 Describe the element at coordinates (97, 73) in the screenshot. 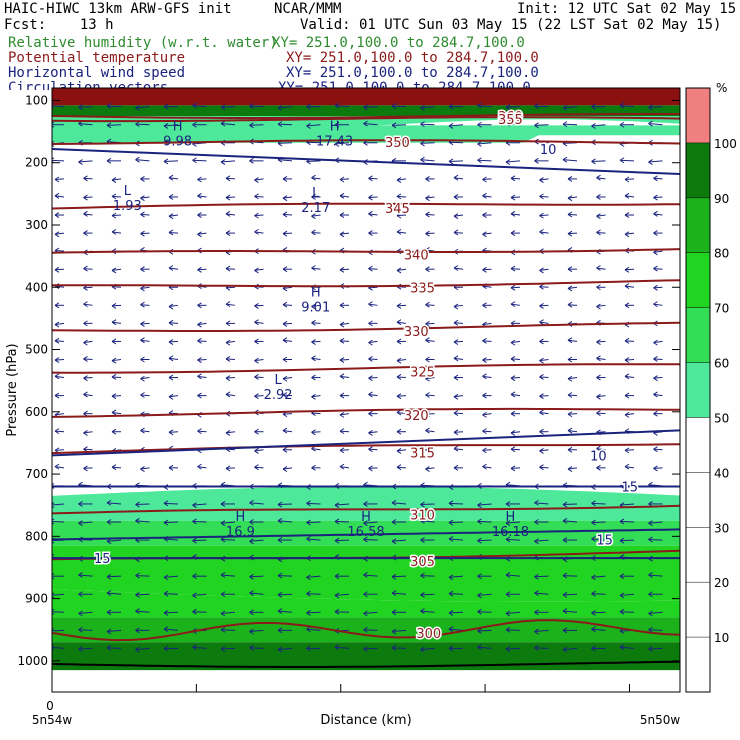

I see `field-label-wind: Horizontal wind speed` at that location.